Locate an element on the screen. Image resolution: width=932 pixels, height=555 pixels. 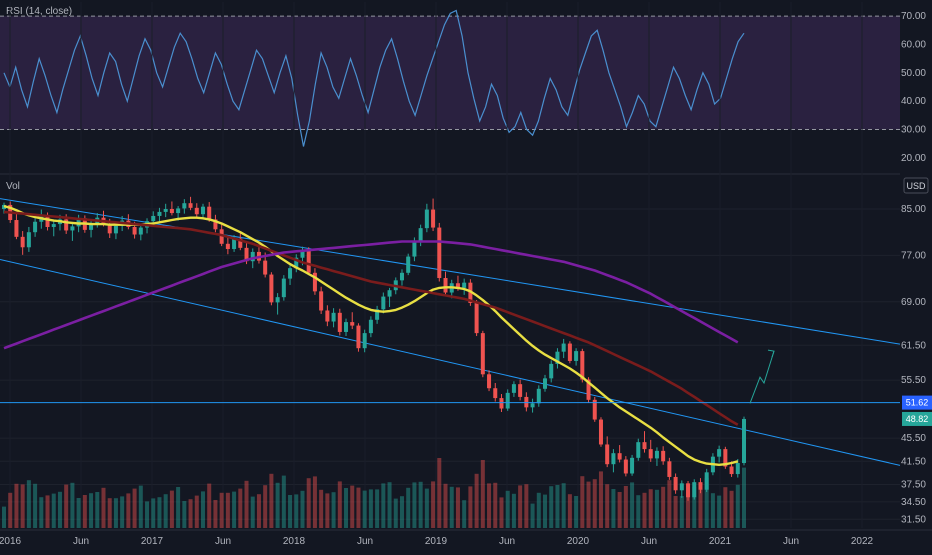
time-tick-label: 2021 is located at coordinates (720, 541).